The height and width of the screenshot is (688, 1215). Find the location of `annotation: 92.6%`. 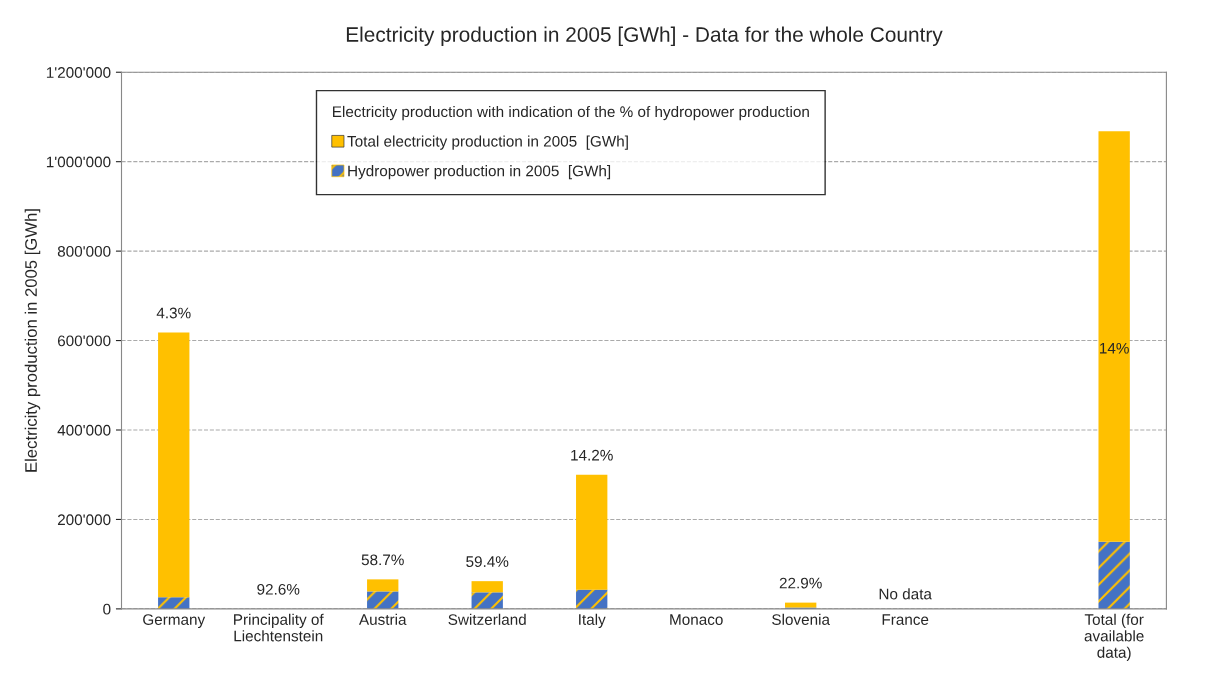

annotation: 92.6% is located at coordinates (278, 589).